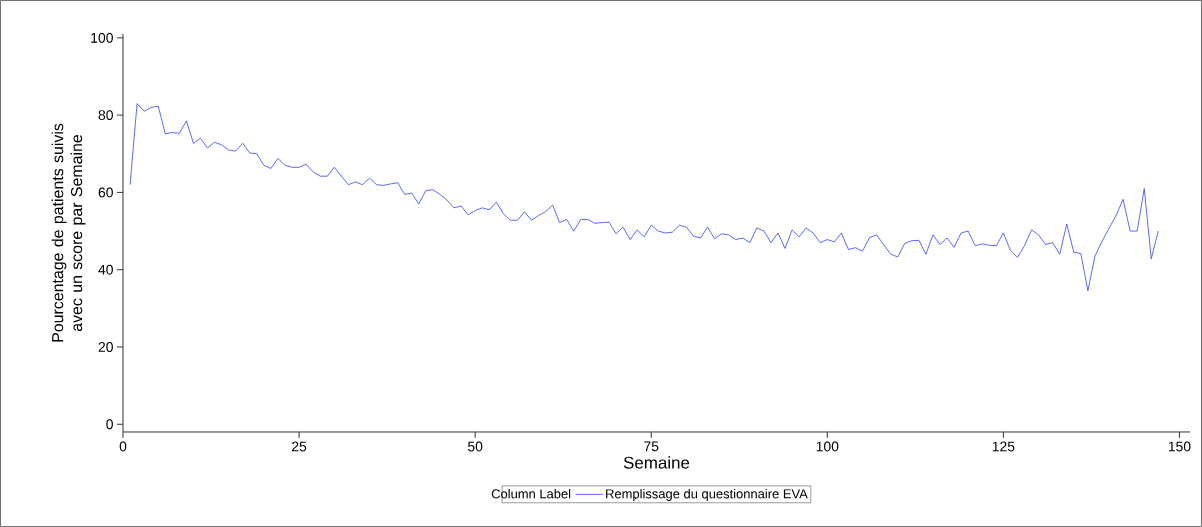  I want to click on x-tick-label: 100, so click(827, 446).